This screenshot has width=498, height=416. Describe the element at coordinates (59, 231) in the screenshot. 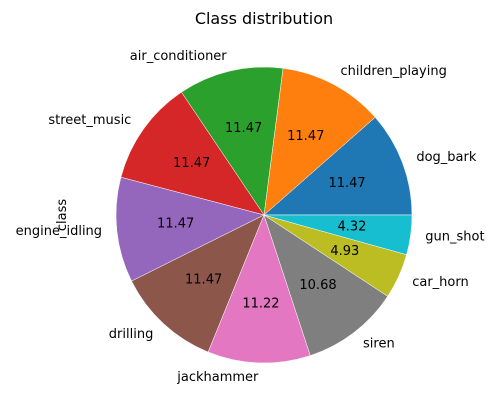

I see `slice-label: engine_idling` at that location.